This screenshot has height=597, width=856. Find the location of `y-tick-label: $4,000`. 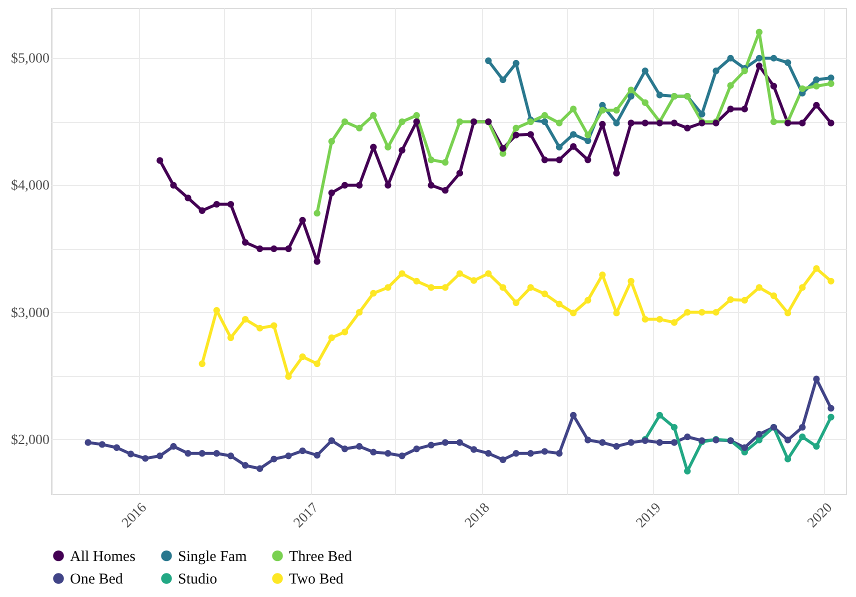

y-tick-label: $4,000 is located at coordinates (30, 186).